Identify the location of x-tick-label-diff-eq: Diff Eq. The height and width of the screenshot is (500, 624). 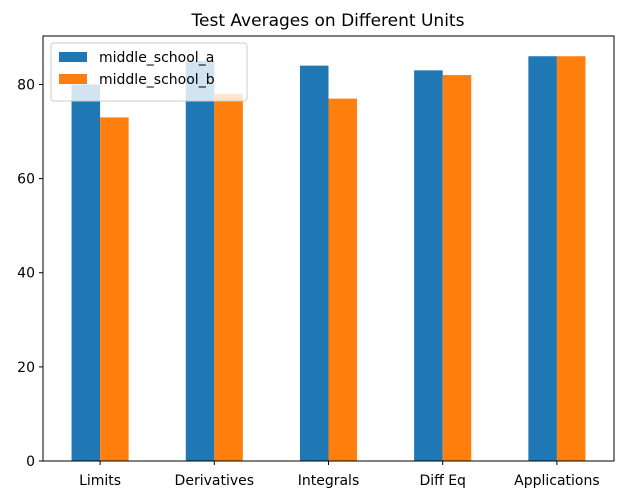
(442, 481).